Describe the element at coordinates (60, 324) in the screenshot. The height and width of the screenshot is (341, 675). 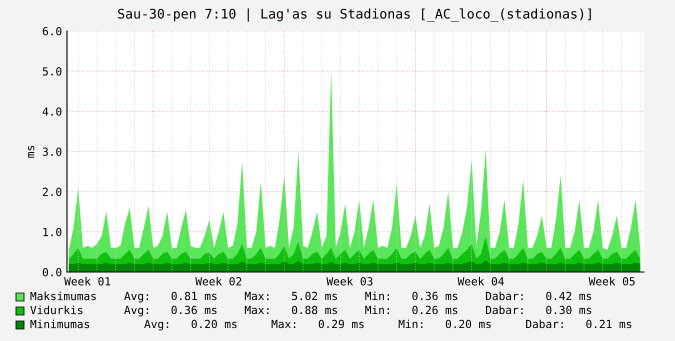
I see `legend-label: Minimumas` at that location.